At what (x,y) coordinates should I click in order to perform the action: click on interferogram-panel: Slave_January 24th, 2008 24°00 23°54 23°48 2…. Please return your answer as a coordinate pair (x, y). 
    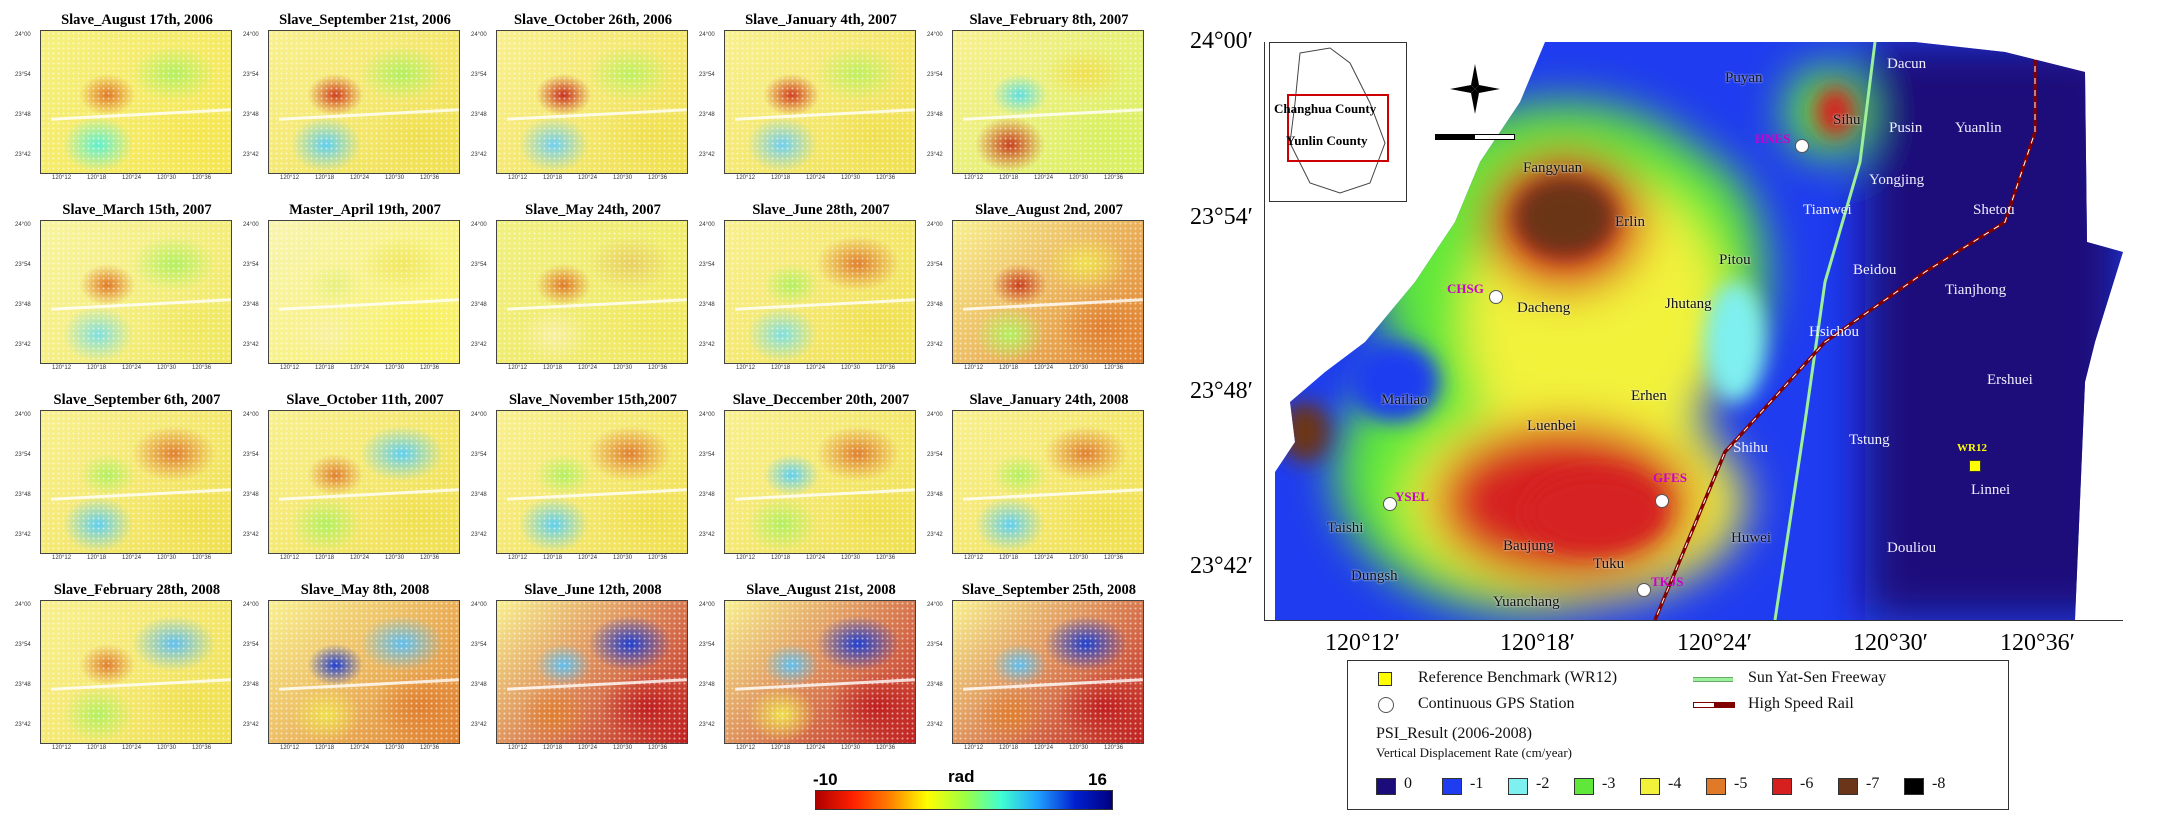
    Looking at the image, I should click on (1040, 482).